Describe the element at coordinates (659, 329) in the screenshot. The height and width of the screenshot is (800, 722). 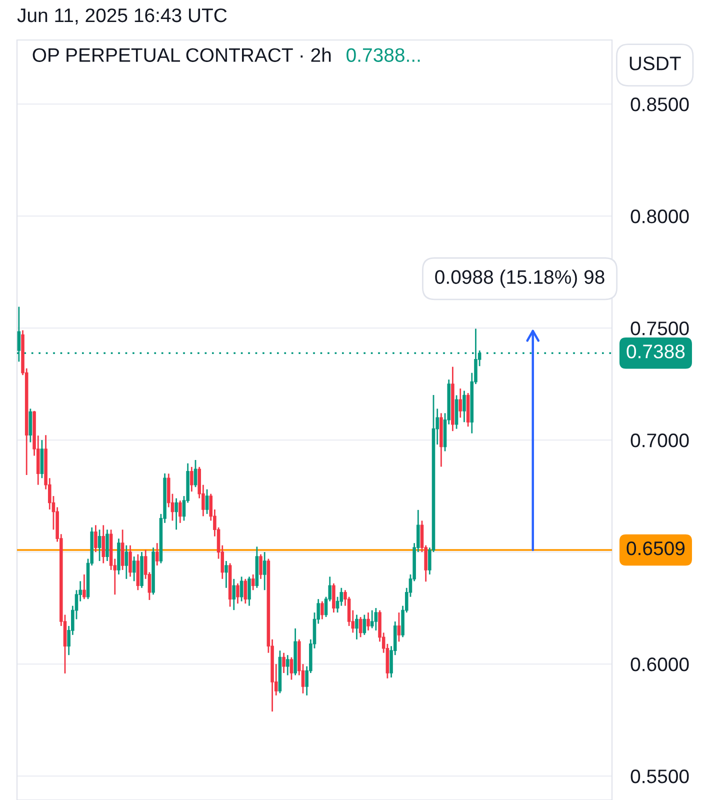
I see `y-tick-label: 0.7500` at that location.